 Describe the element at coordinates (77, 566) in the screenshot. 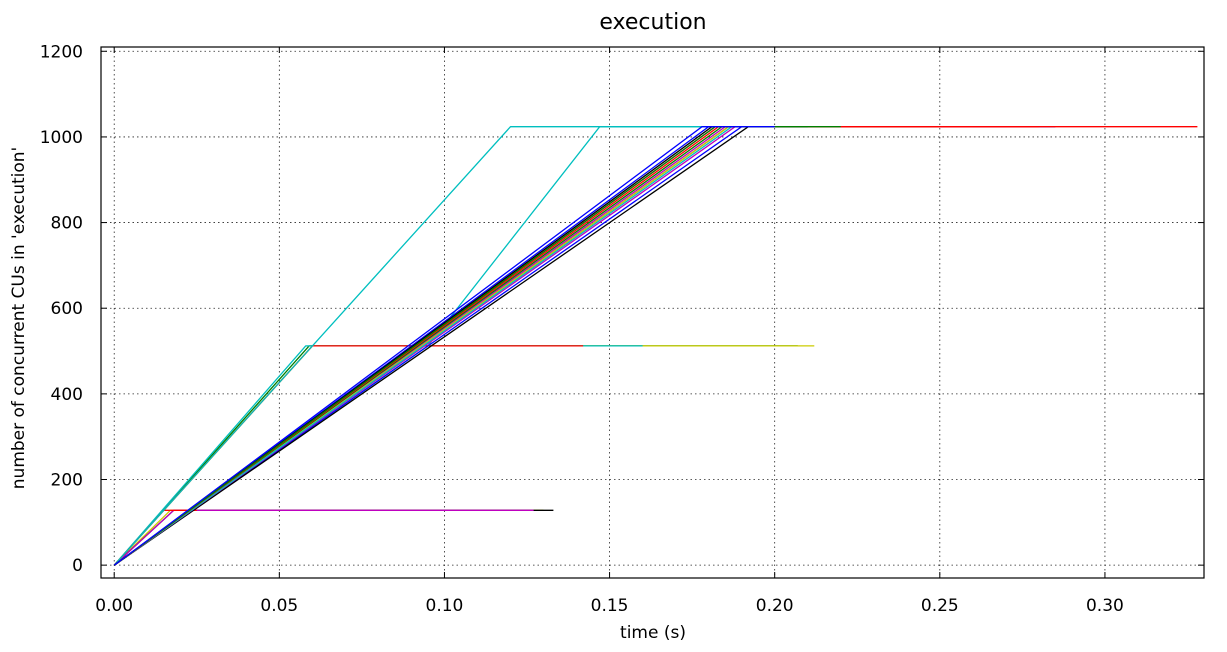

I see `y-tick-label: 0` at that location.